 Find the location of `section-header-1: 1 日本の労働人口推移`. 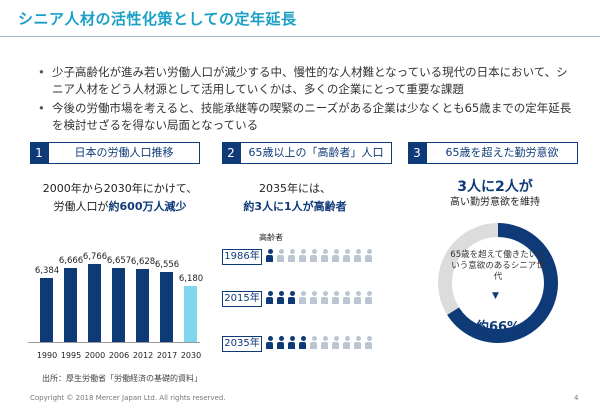

section-header-1: 1 日本の労働人口推移 is located at coordinates (115, 153).